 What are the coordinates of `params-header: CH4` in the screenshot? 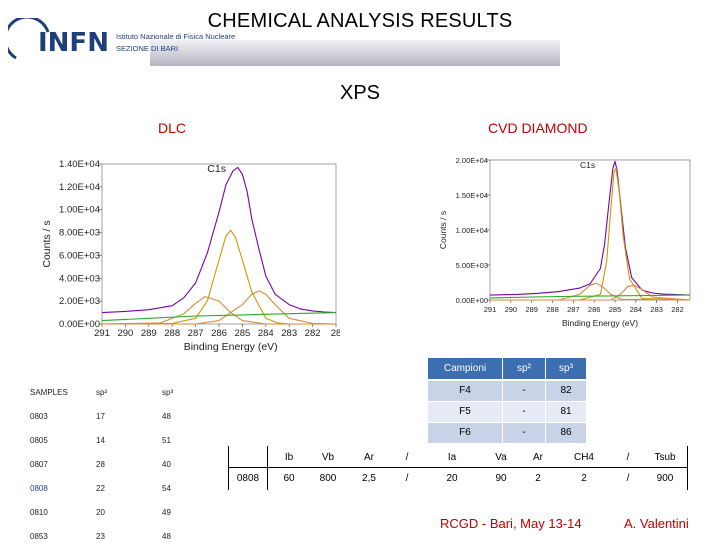 It's located at (583, 457).